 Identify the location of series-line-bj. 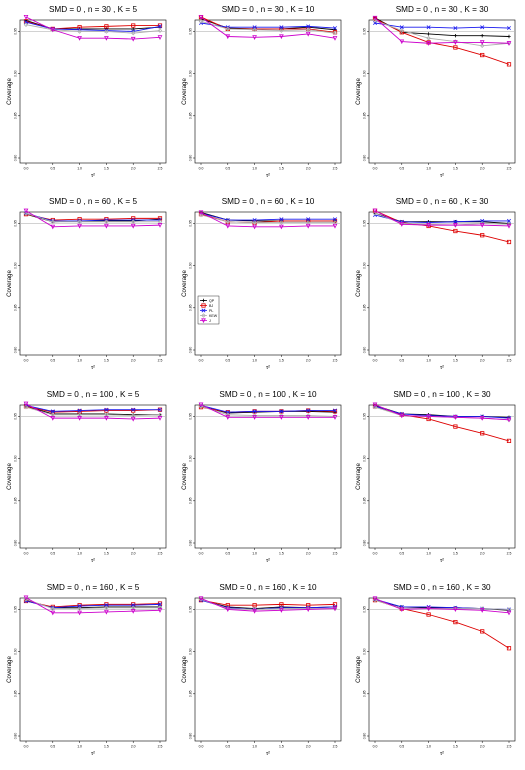
(92, 217).